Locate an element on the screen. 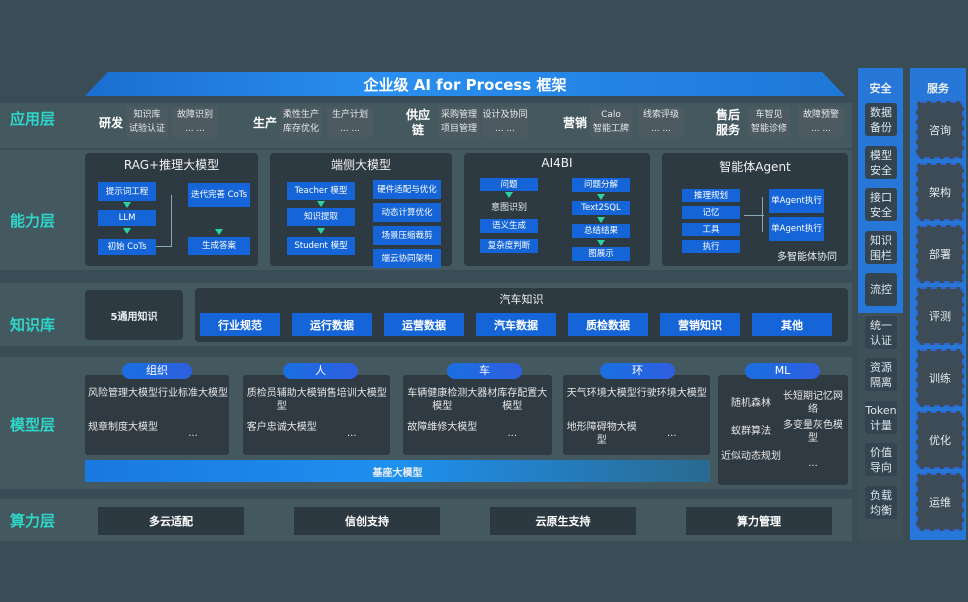 This screenshot has height=602, width=968. complexity-box: 复杂度判断 is located at coordinates (509, 246).